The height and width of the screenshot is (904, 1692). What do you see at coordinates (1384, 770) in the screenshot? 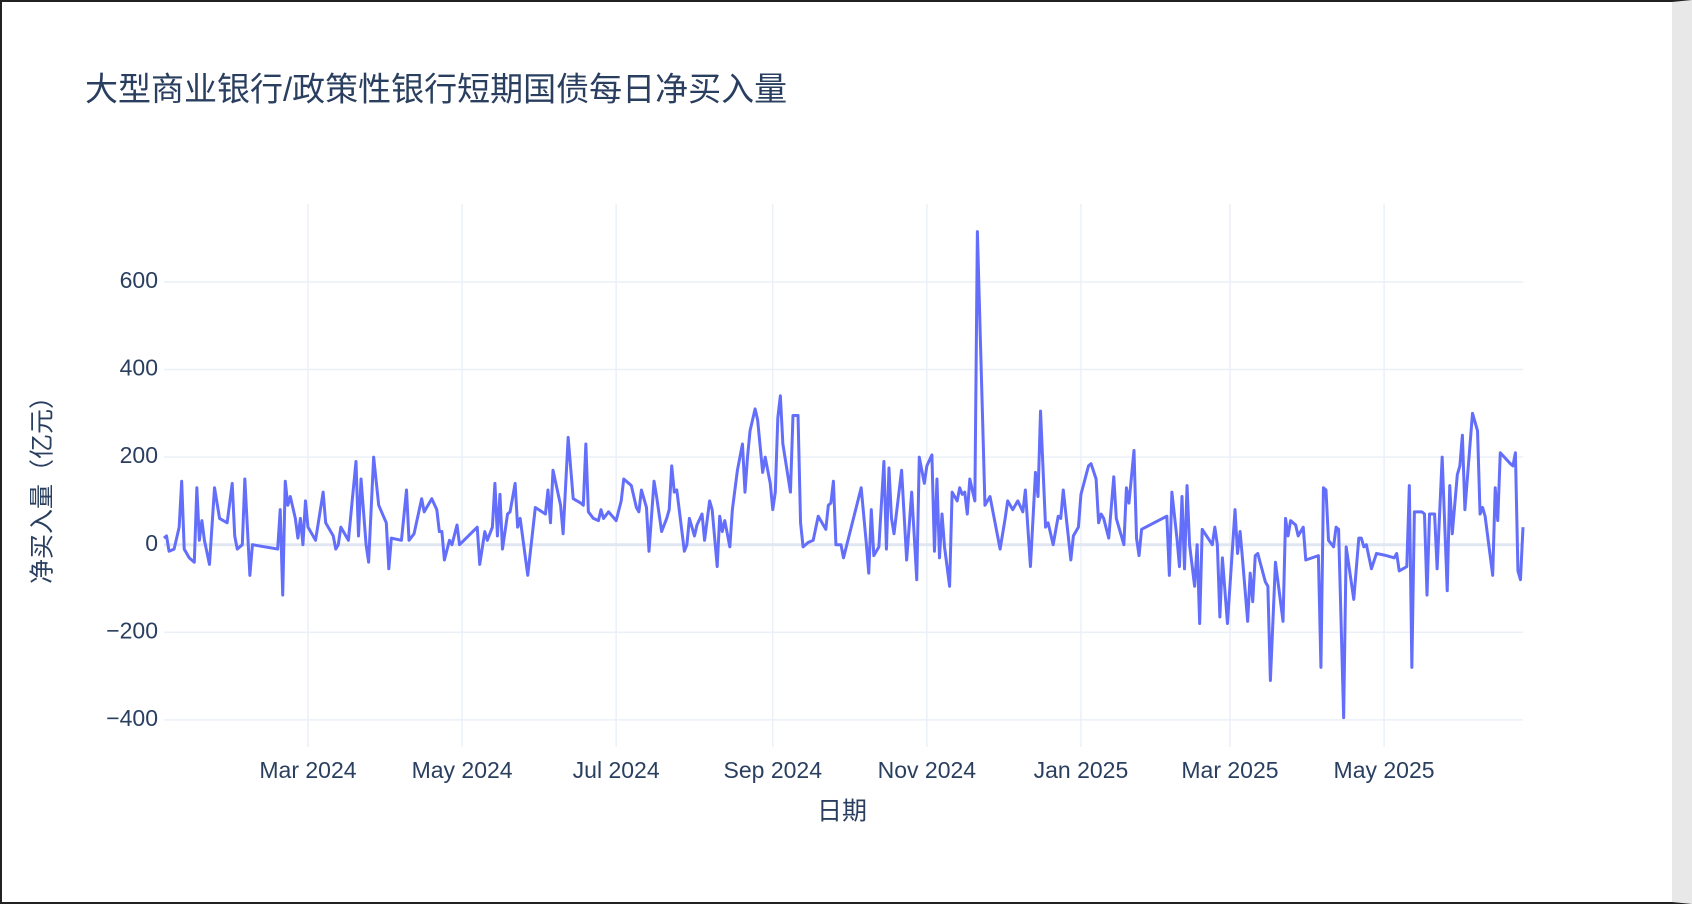
I see `x-tick-label: May 2025` at bounding box center [1384, 770].